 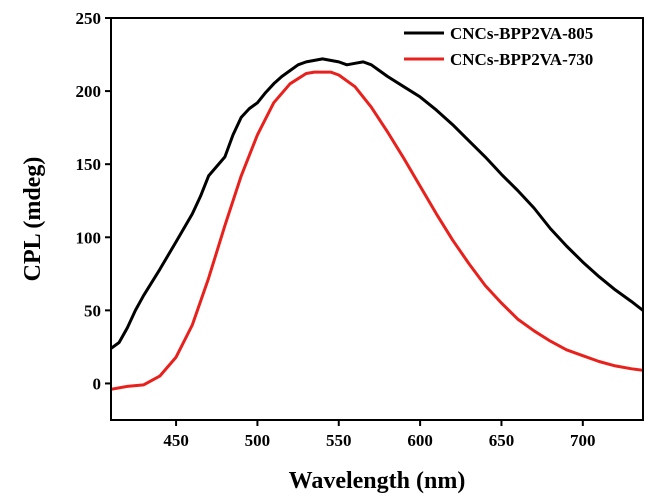 I want to click on x-axis-title: Wavelength (nm), so click(x=377, y=481).